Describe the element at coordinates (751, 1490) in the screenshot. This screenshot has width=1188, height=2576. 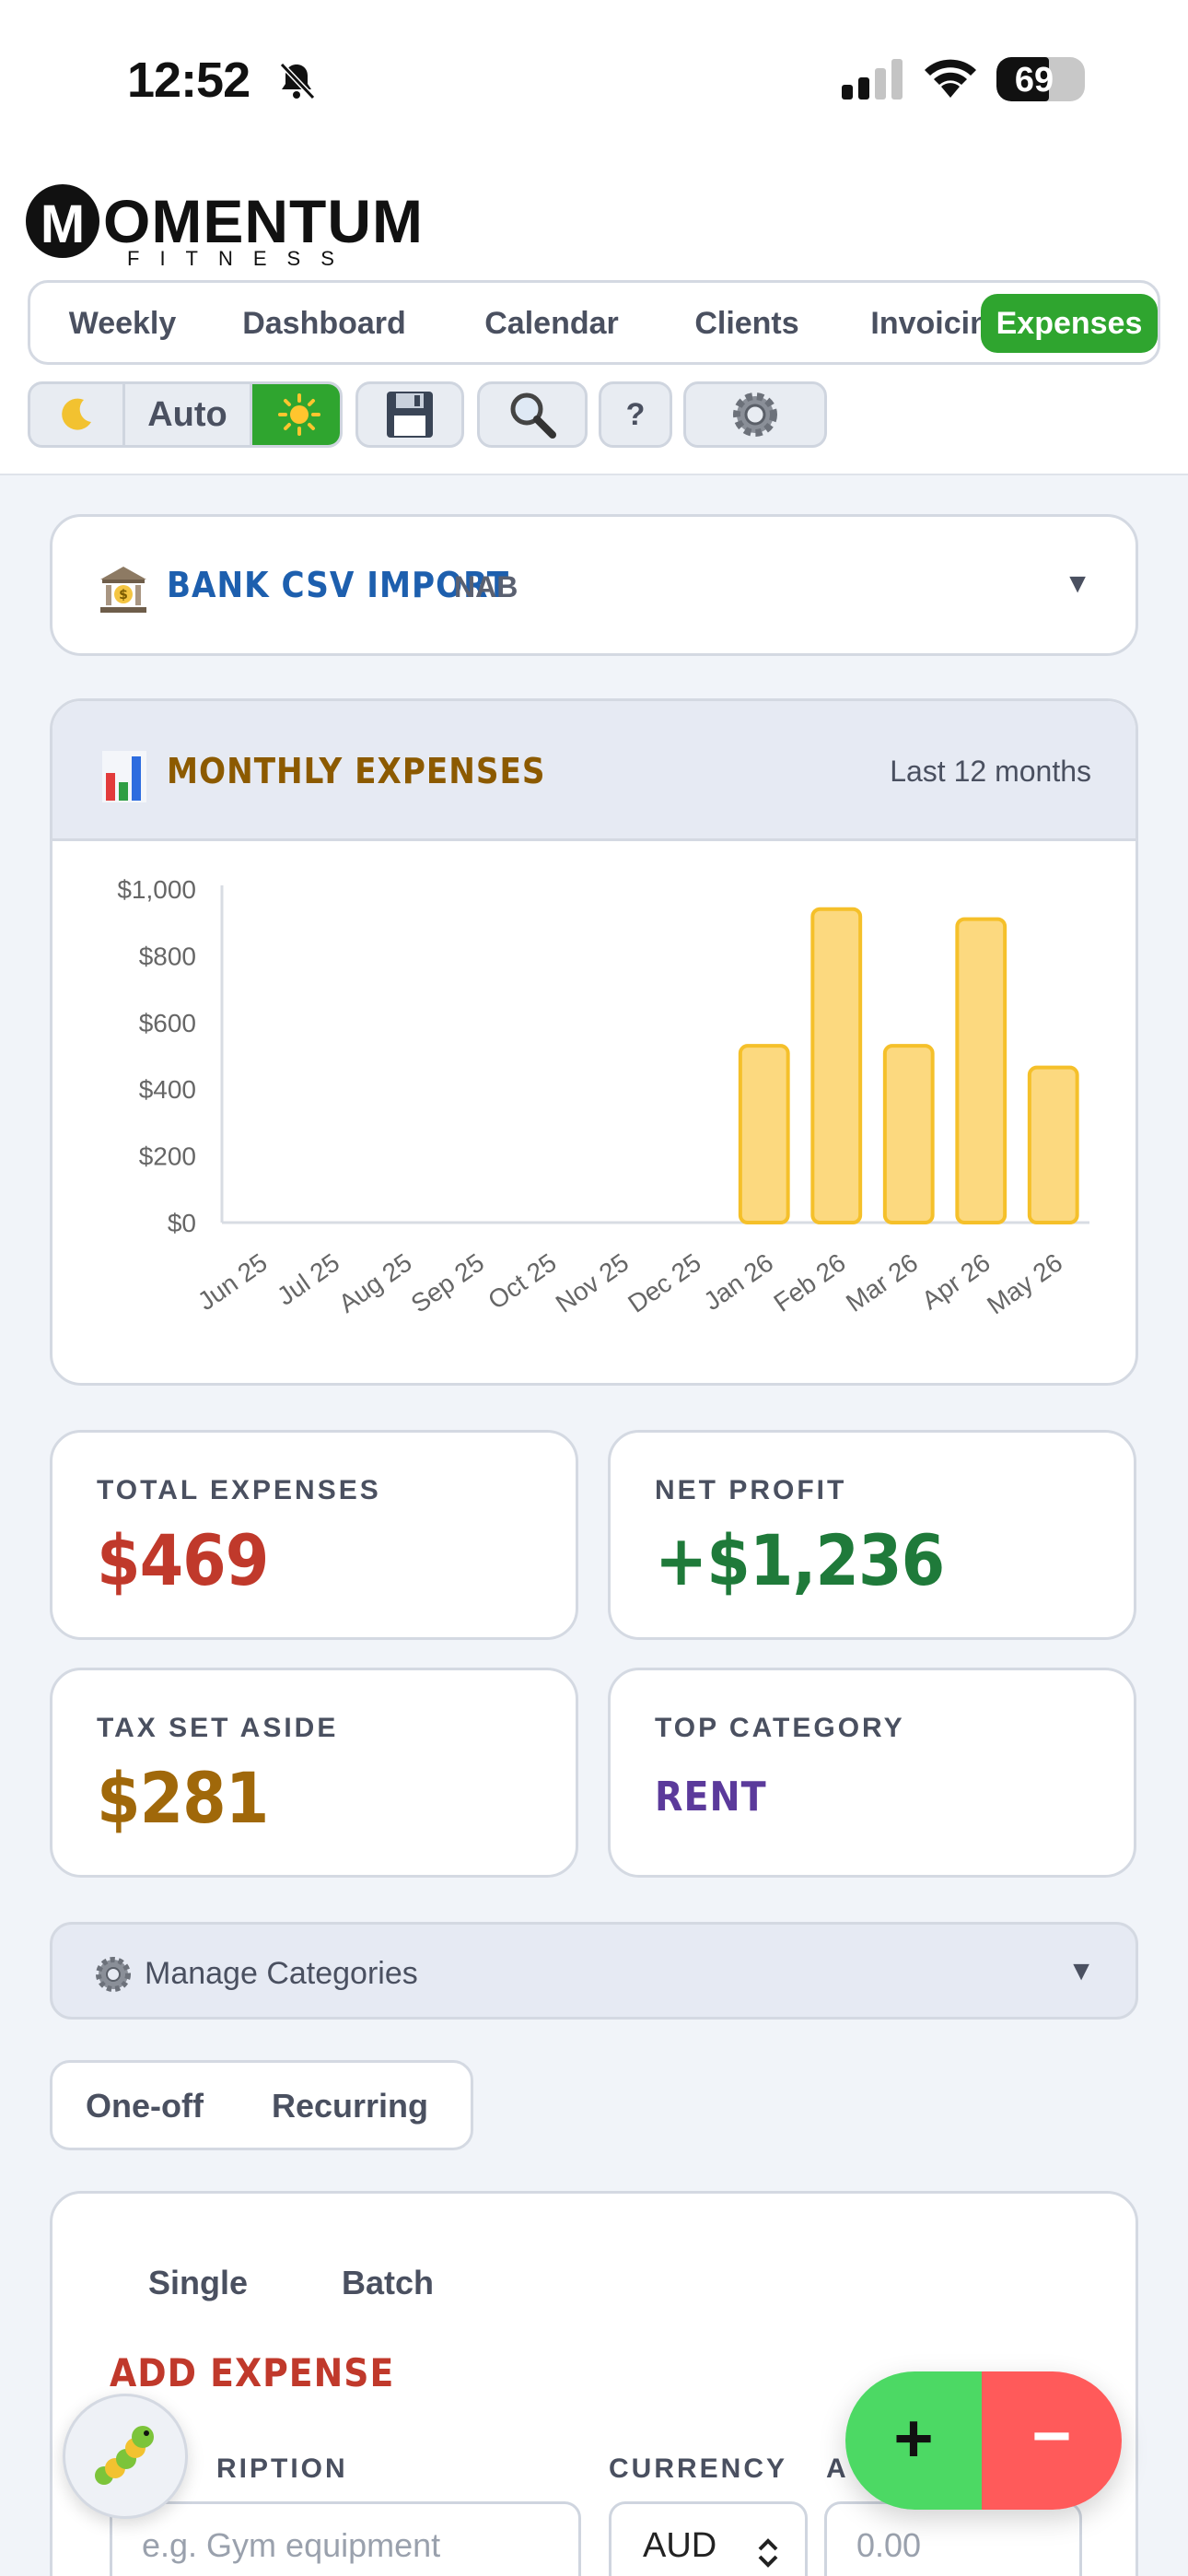
I see `net-profit-label: NET PROFIT` at that location.